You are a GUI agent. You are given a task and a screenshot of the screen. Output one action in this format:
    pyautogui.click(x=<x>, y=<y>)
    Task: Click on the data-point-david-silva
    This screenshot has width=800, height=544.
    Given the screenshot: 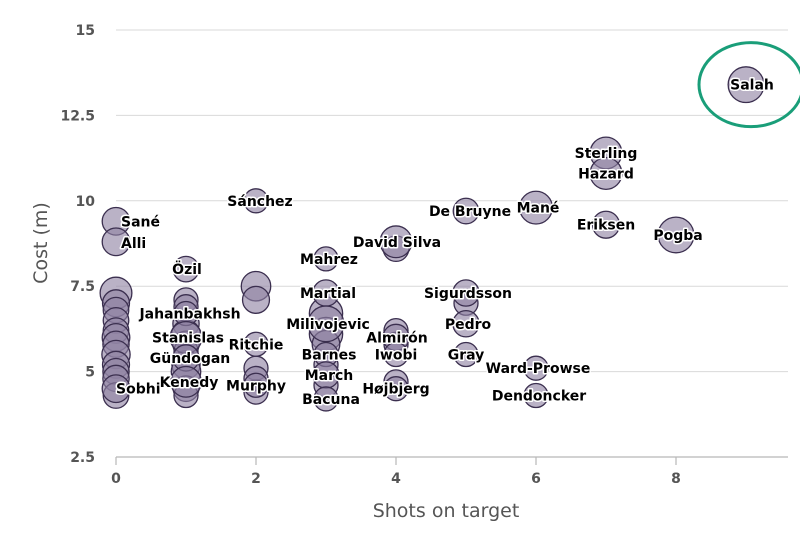 What is the action you would take?
    pyautogui.click(x=396, y=242)
    